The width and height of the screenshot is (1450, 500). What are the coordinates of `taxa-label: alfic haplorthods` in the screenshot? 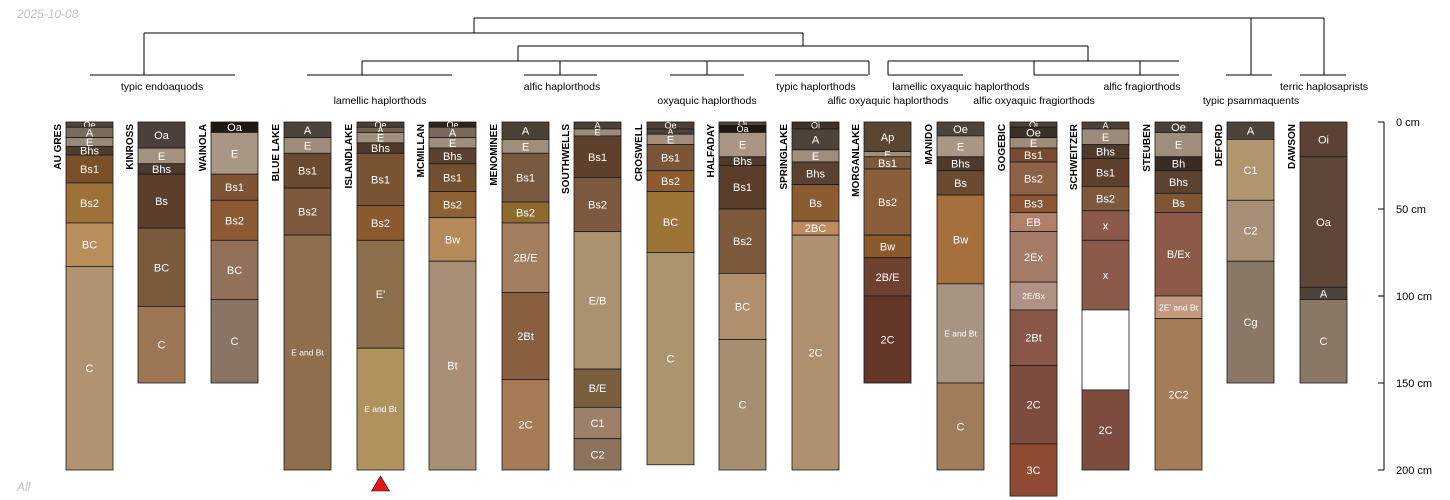 It's located at (562, 87).